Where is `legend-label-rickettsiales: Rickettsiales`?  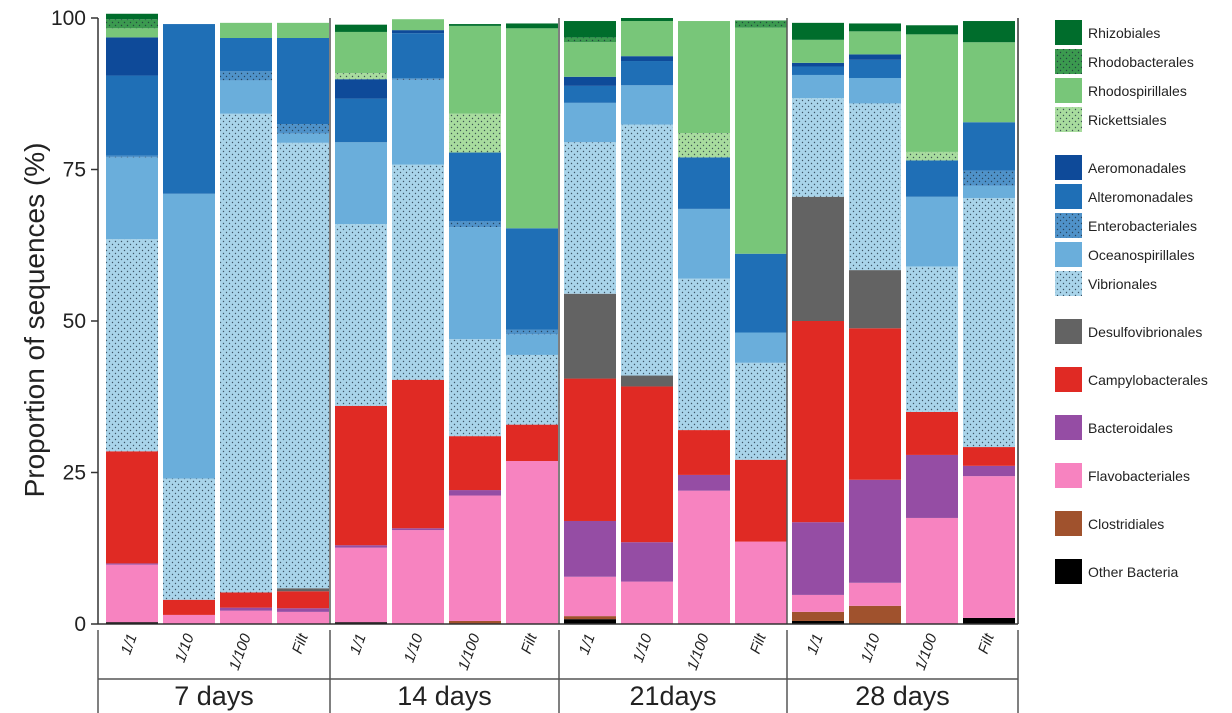 legend-label-rickettsiales: Rickettsiales is located at coordinates (1127, 120).